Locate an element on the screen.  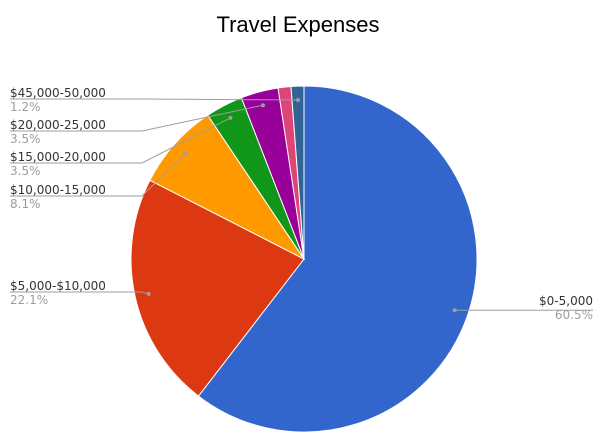
slice-label: $20,000-25,000 is located at coordinates (58, 125).